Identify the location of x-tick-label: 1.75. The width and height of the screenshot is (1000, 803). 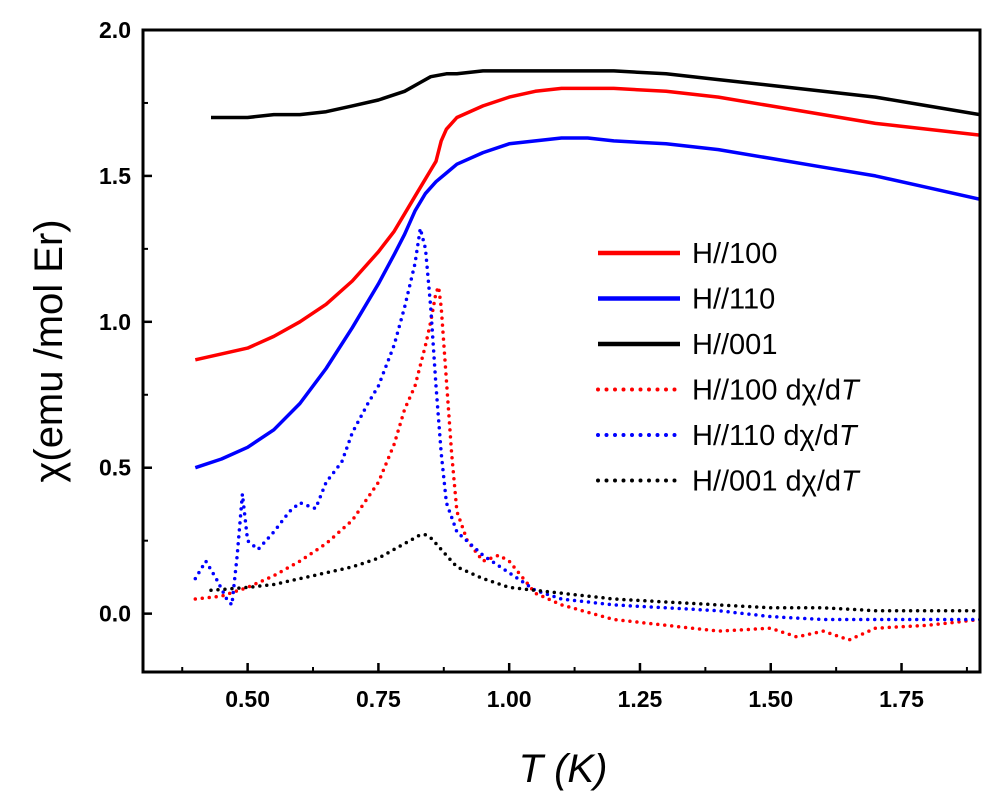
(901, 699).